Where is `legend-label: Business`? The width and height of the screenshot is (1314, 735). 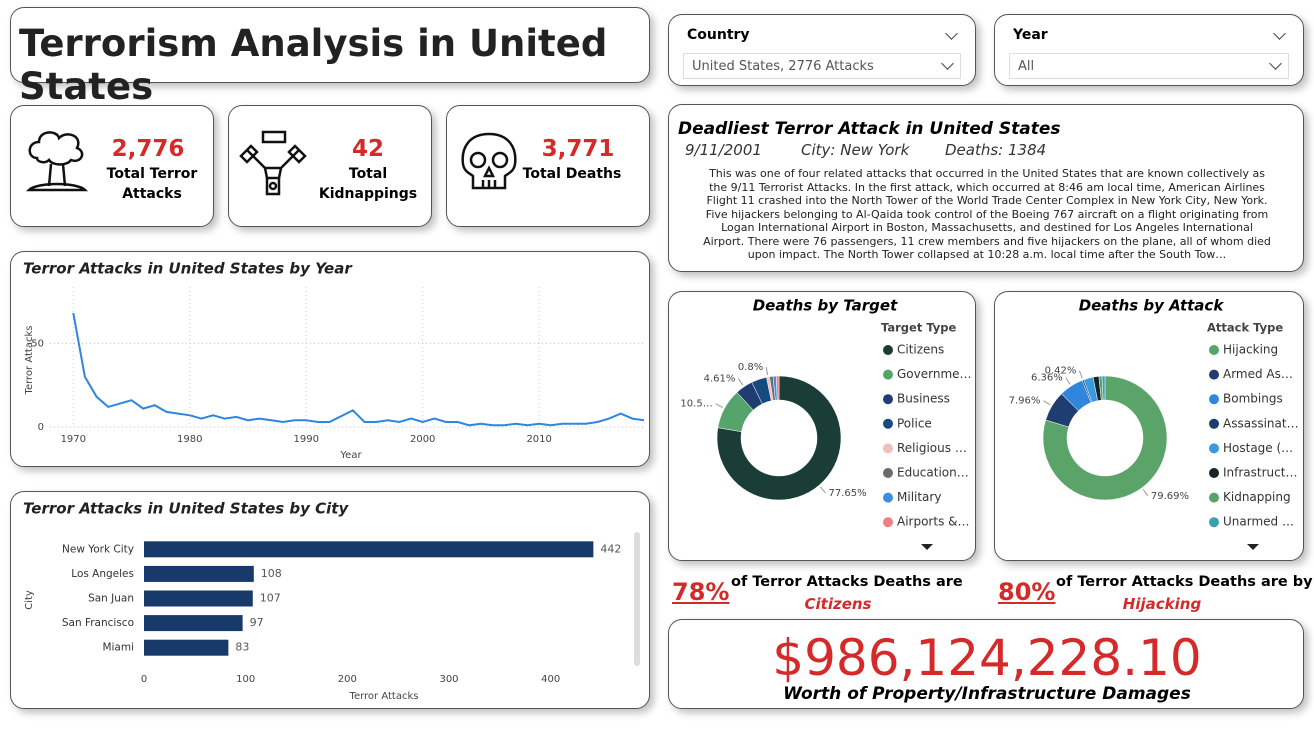 legend-label: Business is located at coordinates (923, 399).